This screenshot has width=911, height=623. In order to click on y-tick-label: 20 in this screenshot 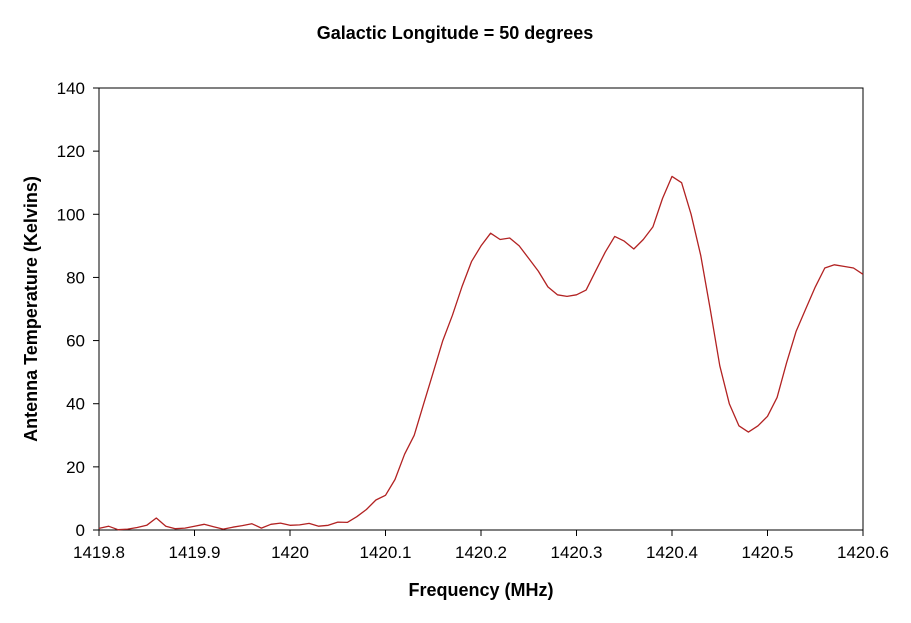, I will do `click(75, 467)`.